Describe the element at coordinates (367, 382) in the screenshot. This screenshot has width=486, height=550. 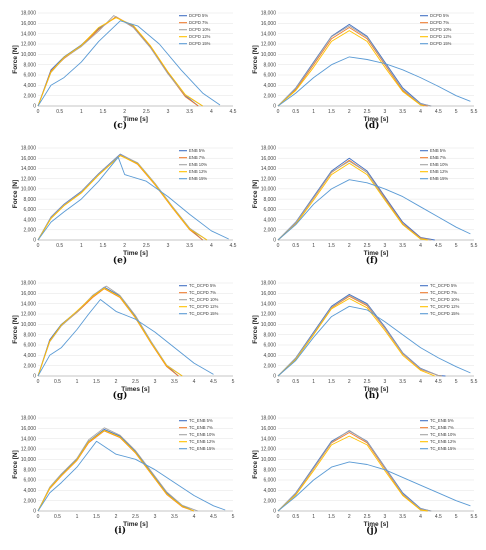
I see `x-tick-label: 2.5` at that location.